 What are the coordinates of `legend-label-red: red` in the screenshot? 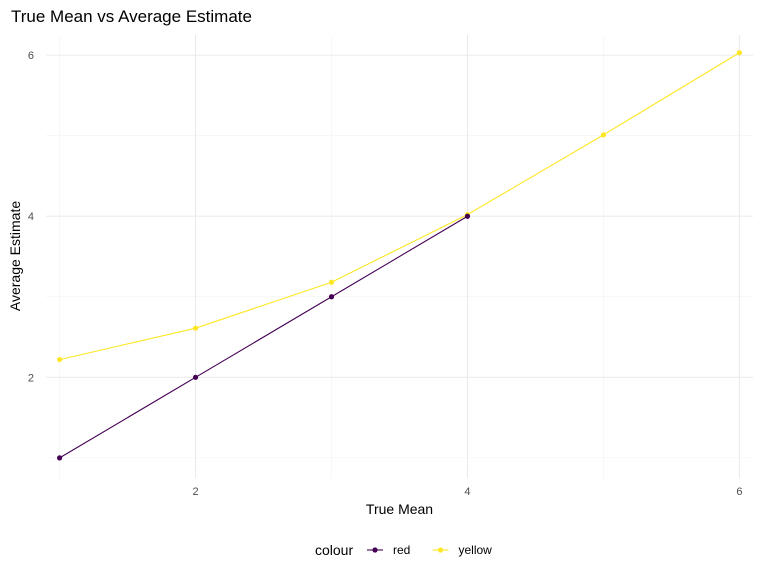 It's located at (401, 550).